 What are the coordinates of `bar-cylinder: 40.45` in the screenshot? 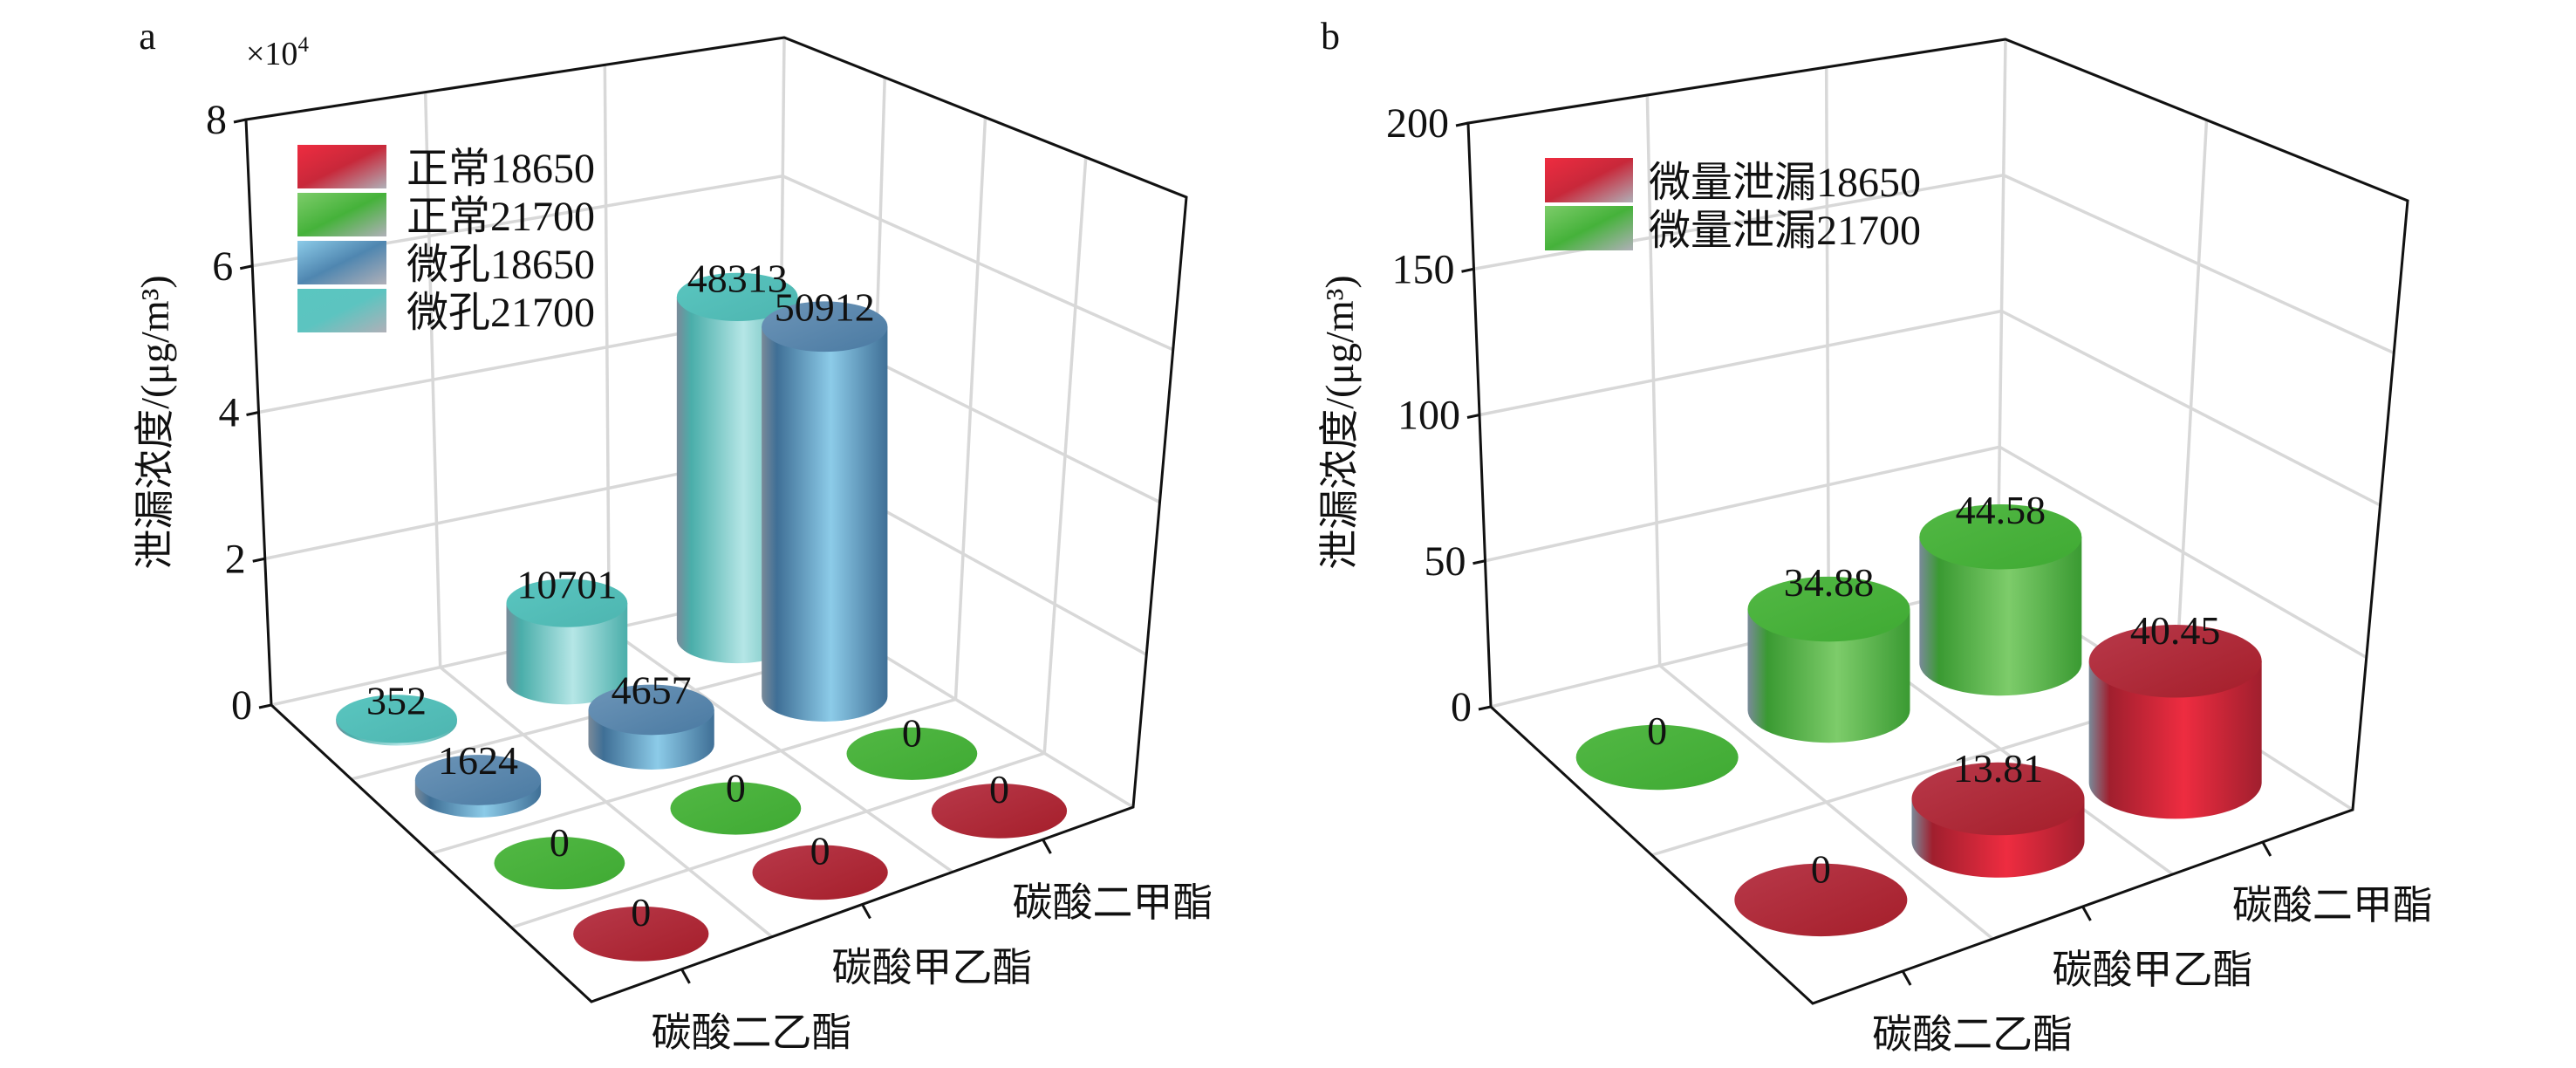 It's located at (2175, 713).